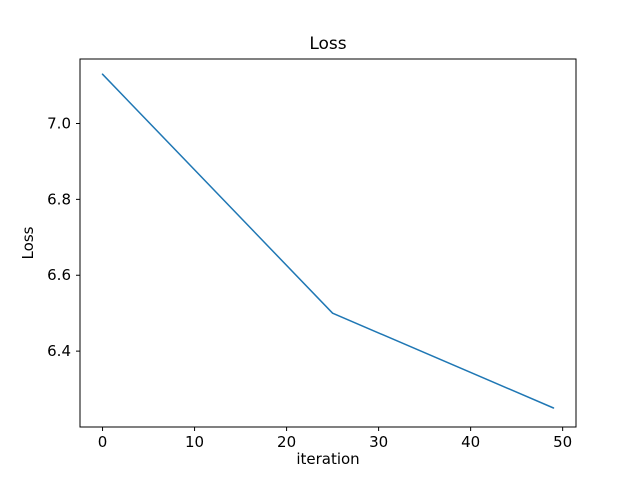  Describe the element at coordinates (335, 439) in the screenshot. I see `x-axis-ticks: 0 10 20 30 40 50` at that location.